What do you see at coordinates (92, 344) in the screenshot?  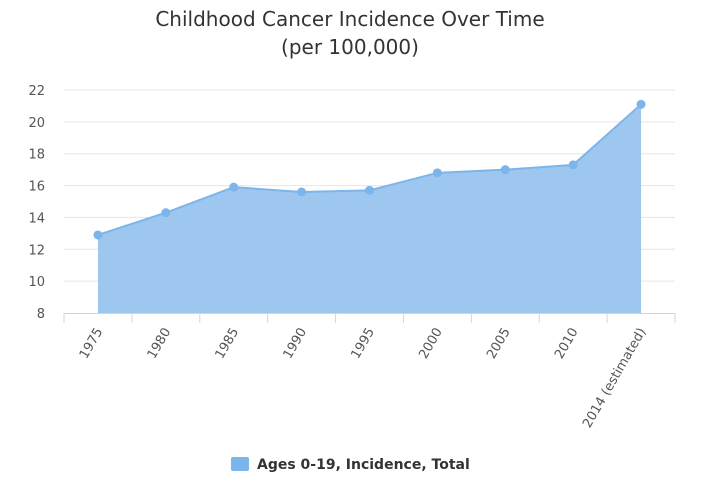 I see `x-tick-label: 1975` at bounding box center [92, 344].